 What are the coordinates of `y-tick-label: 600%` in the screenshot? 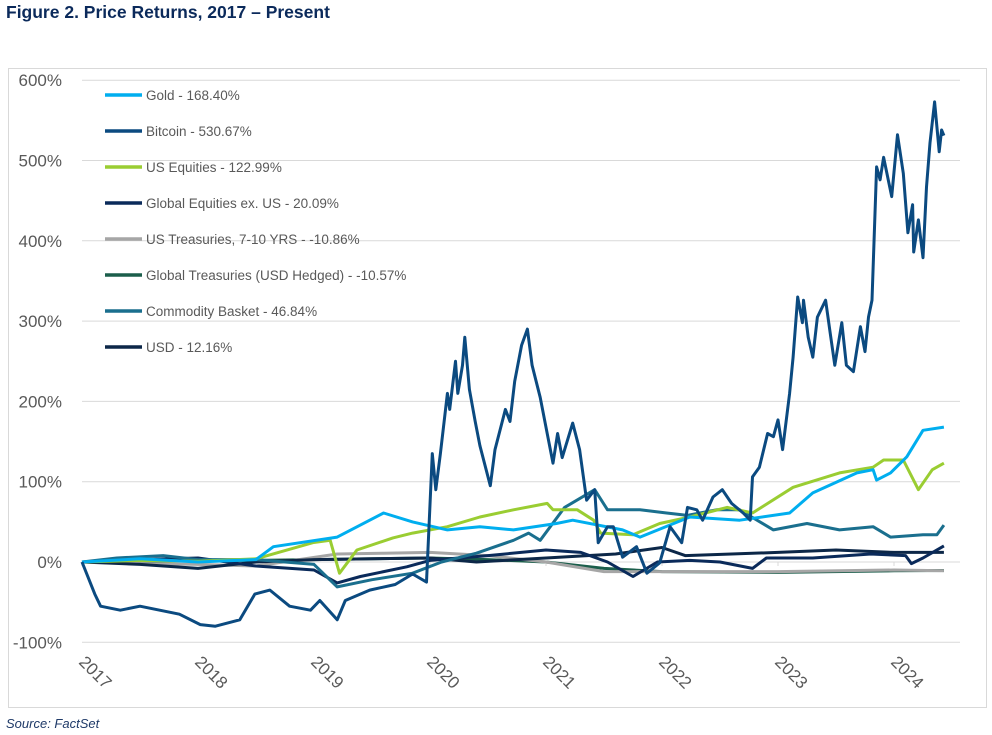 It's located at (40, 80).